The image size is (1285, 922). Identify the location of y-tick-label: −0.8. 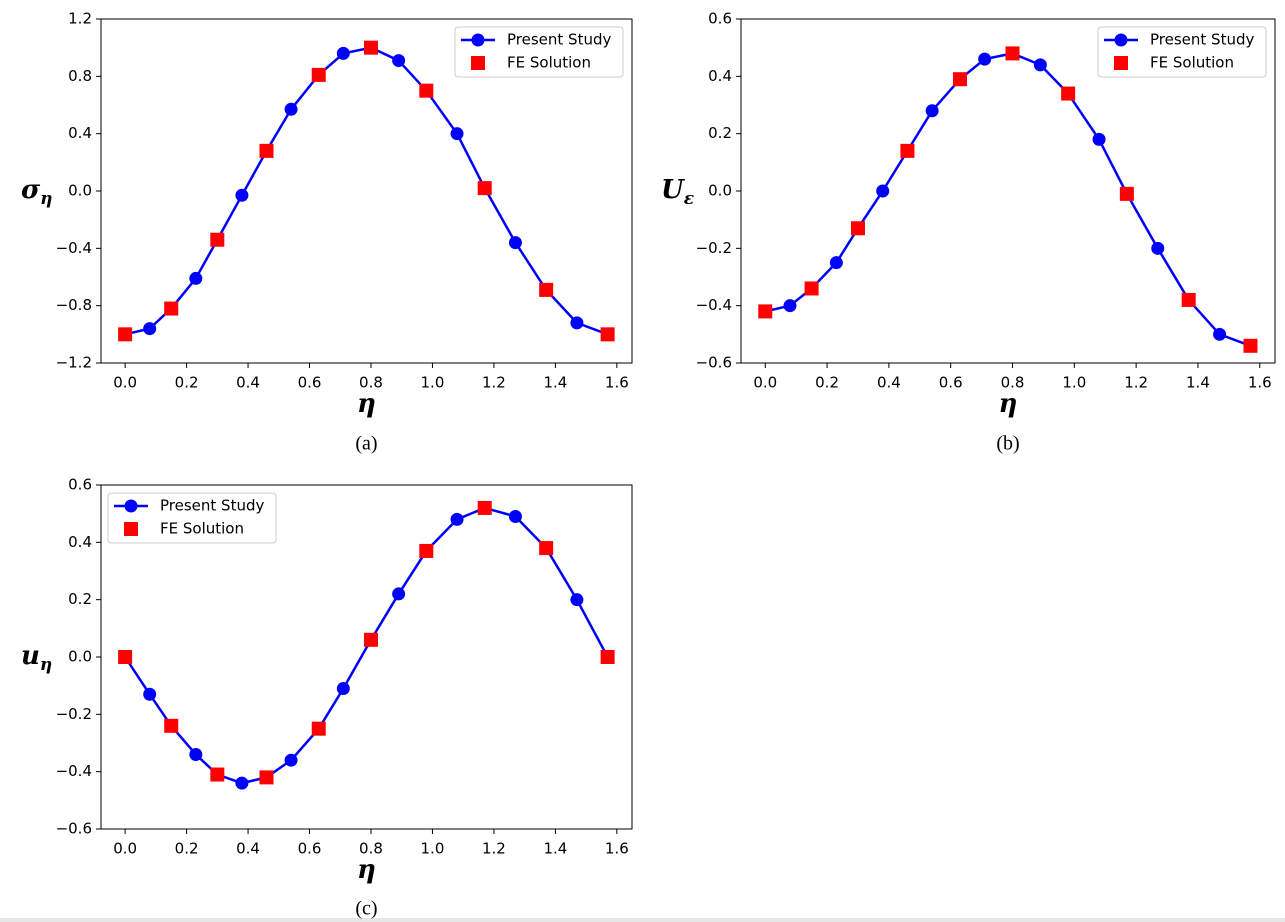
(74, 305).